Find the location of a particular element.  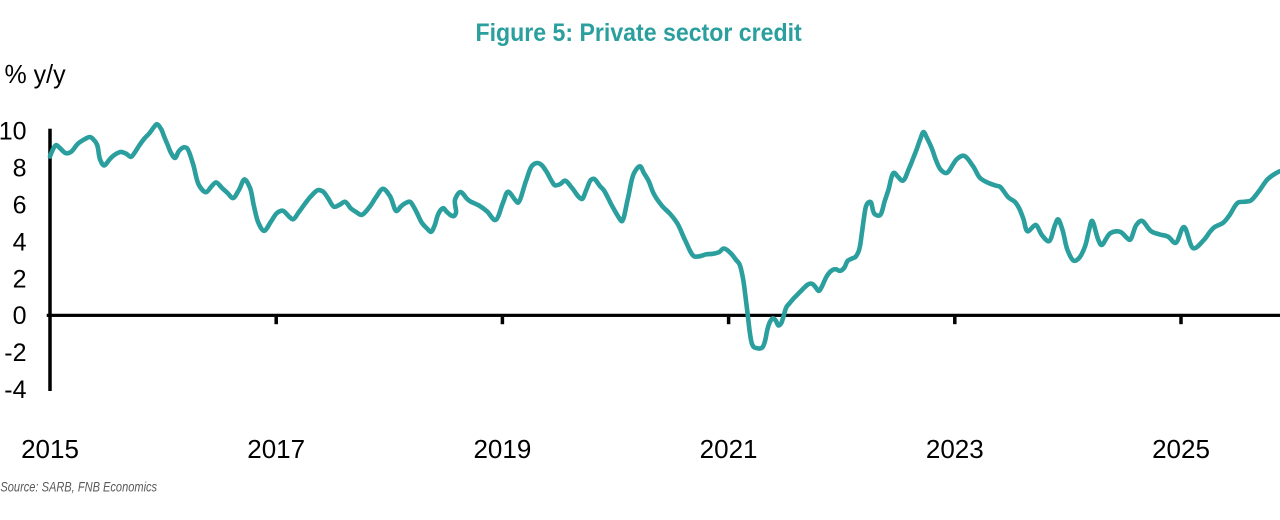

svg-text: 2017 is located at coordinates (276, 449).